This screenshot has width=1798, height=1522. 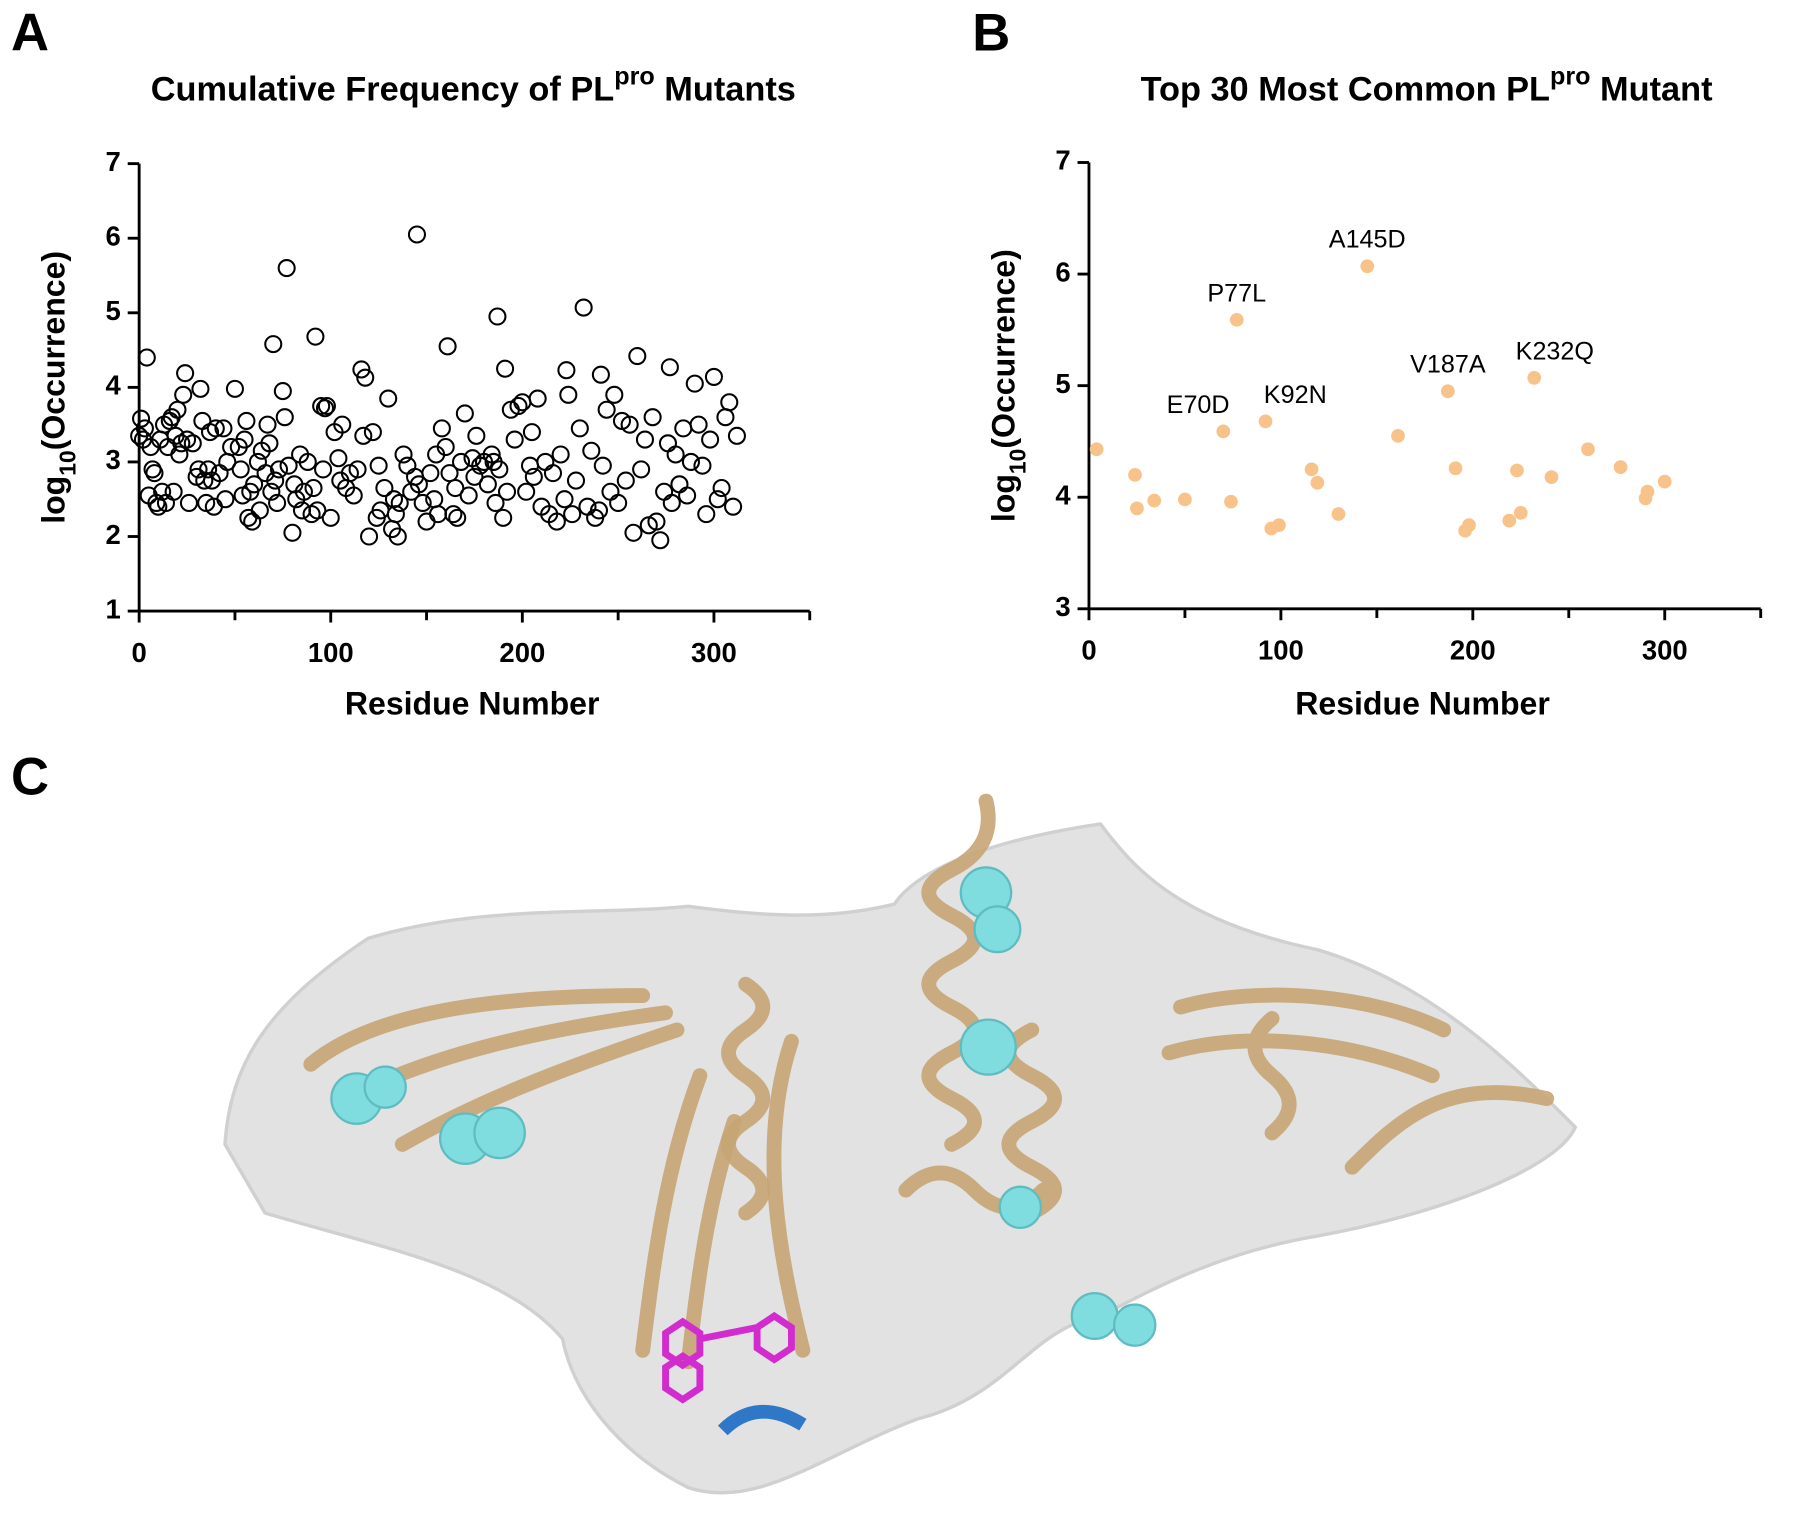 I want to click on chart-title-part: pro, so click(x=634, y=76).